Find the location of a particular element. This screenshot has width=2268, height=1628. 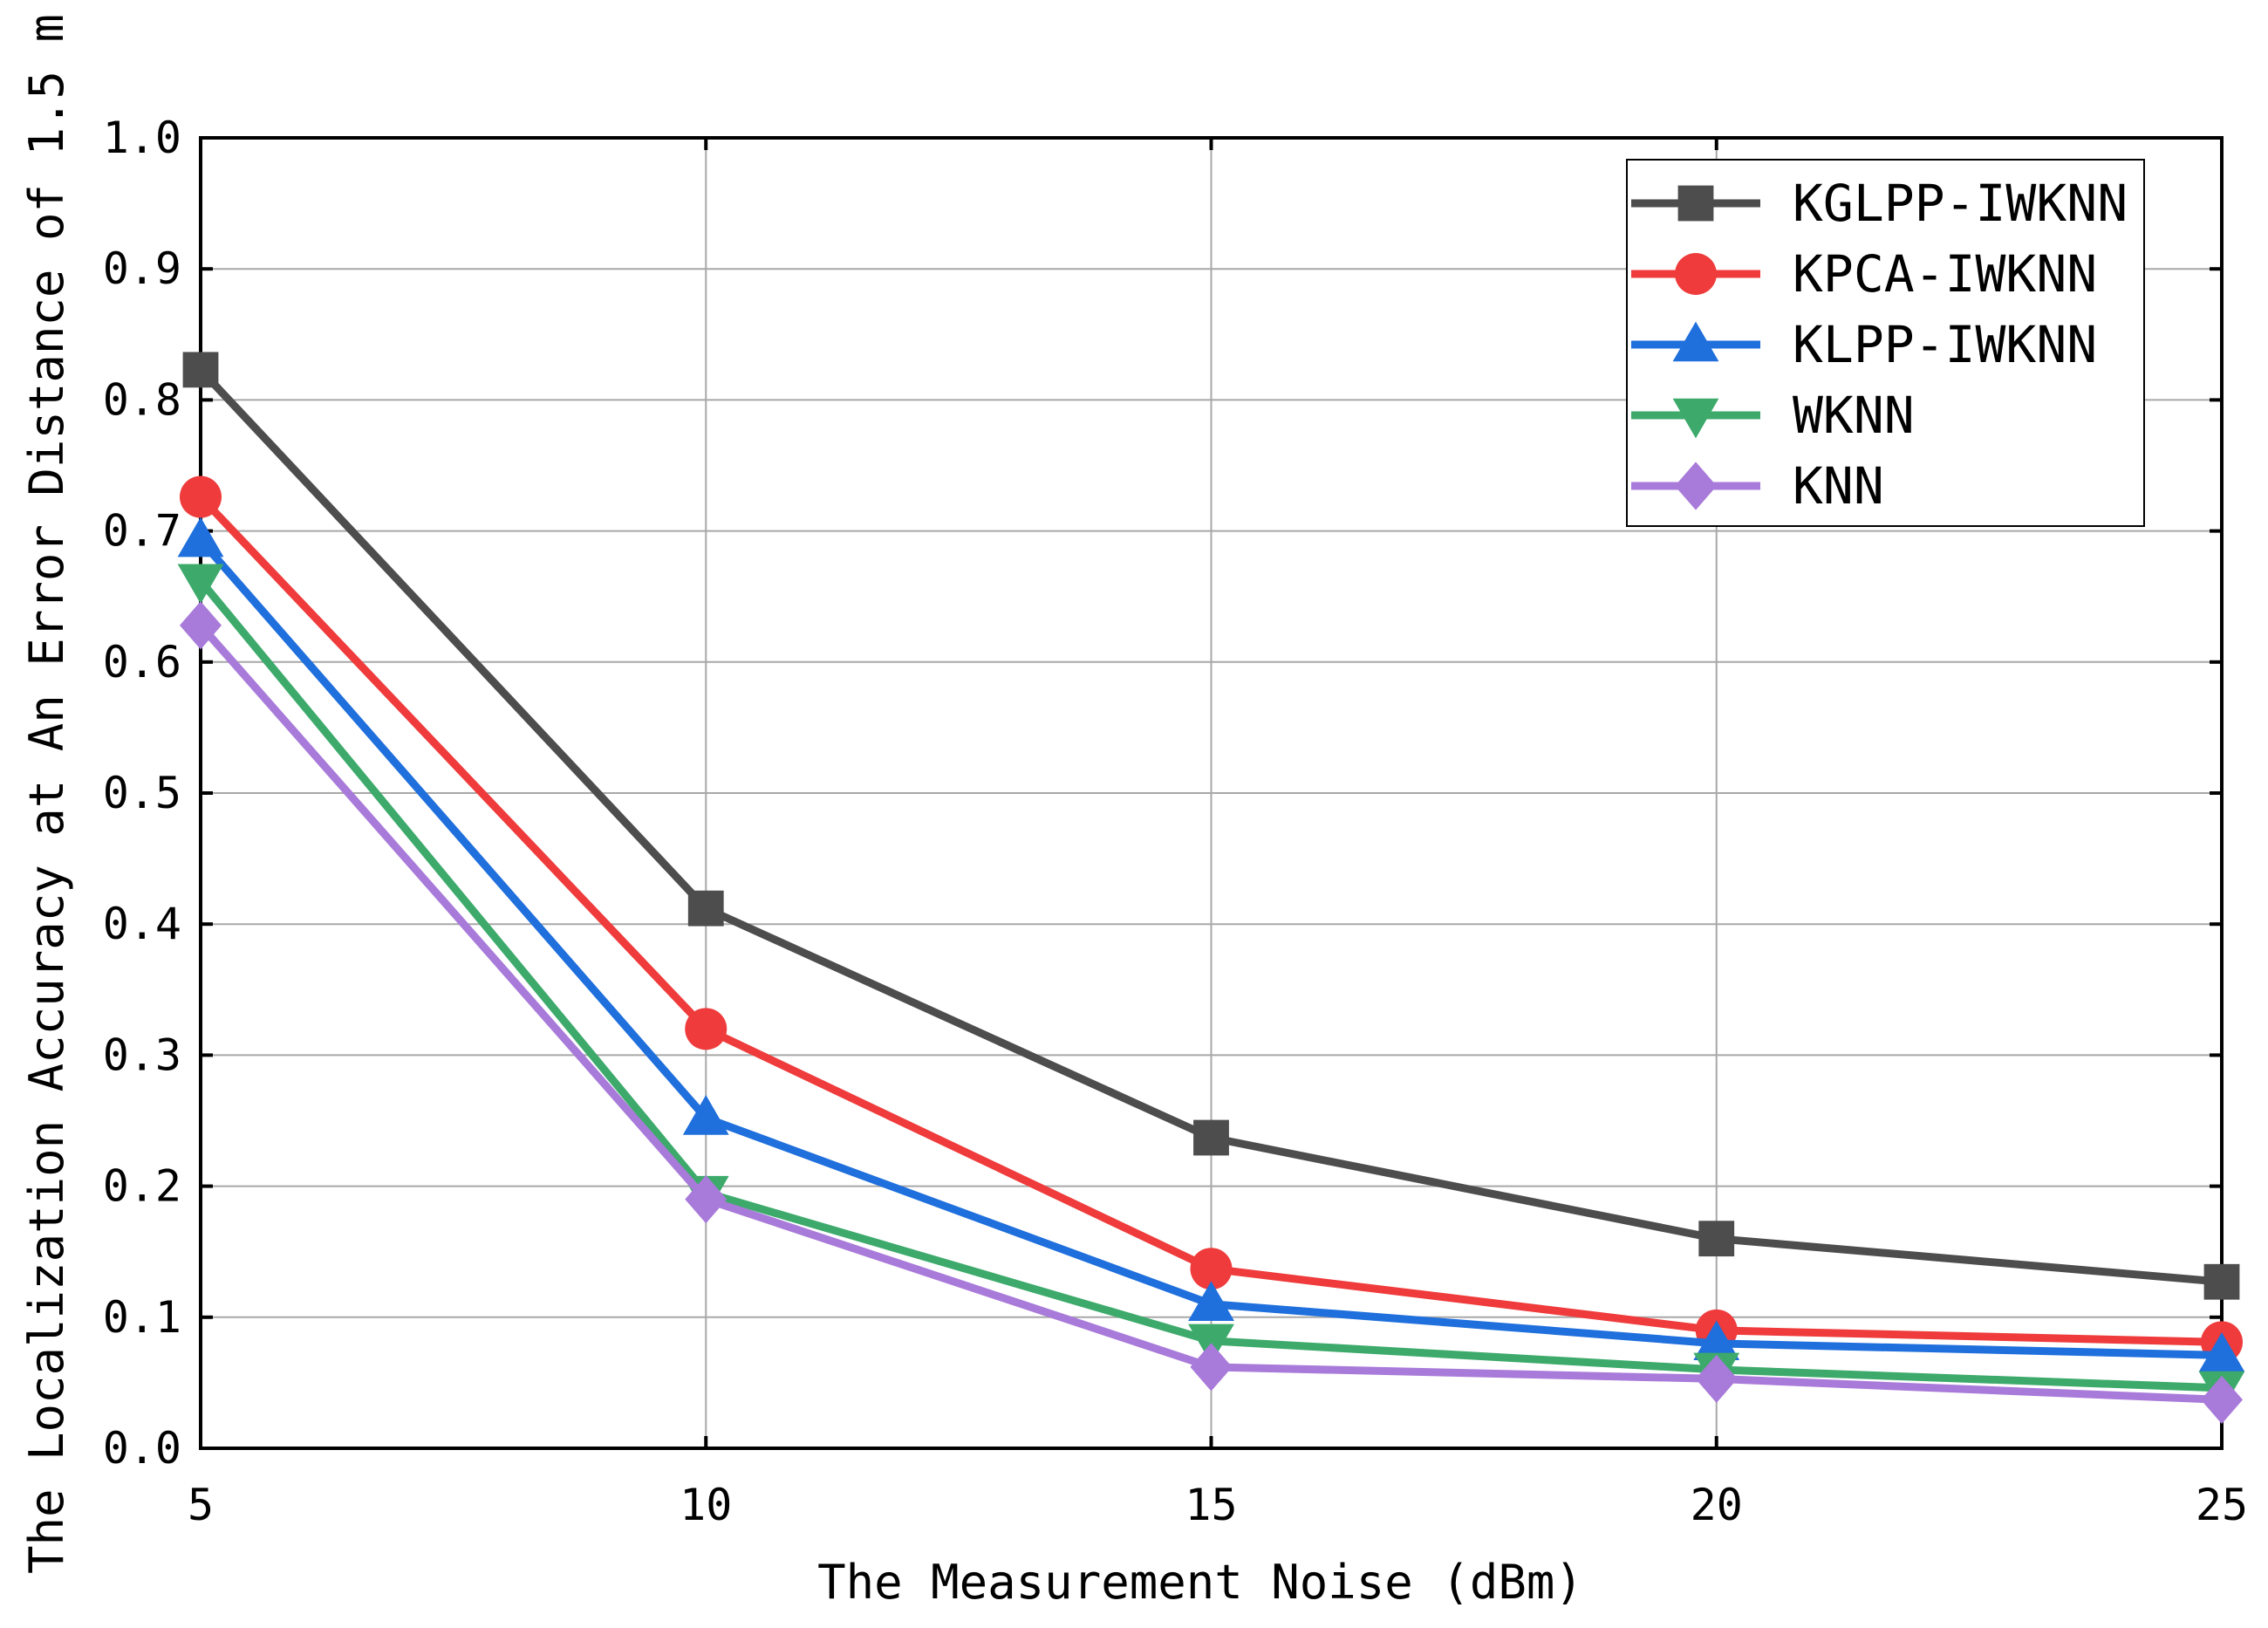

y-tick-label: 0.8 is located at coordinates (142, 399).